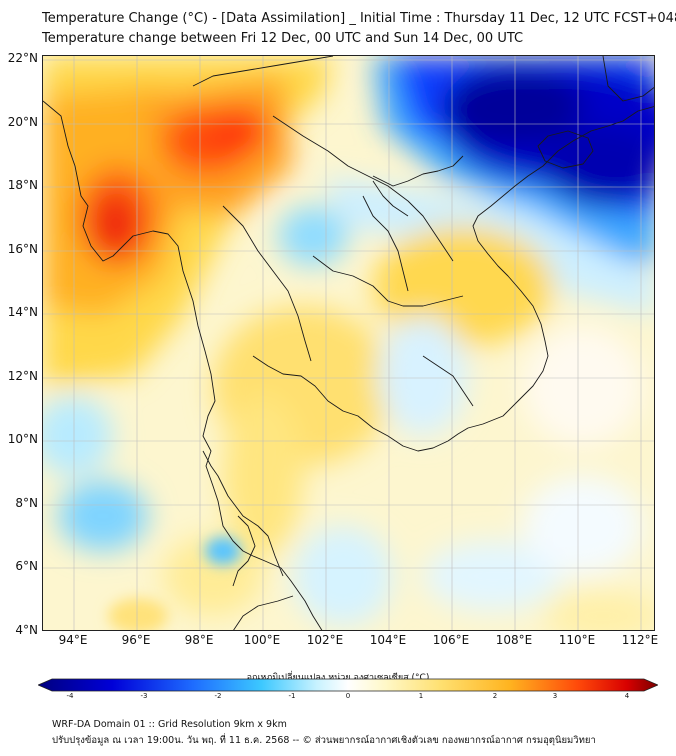 This screenshot has height=756, width=676. I want to click on lon-label: 102°E, so click(325, 640).